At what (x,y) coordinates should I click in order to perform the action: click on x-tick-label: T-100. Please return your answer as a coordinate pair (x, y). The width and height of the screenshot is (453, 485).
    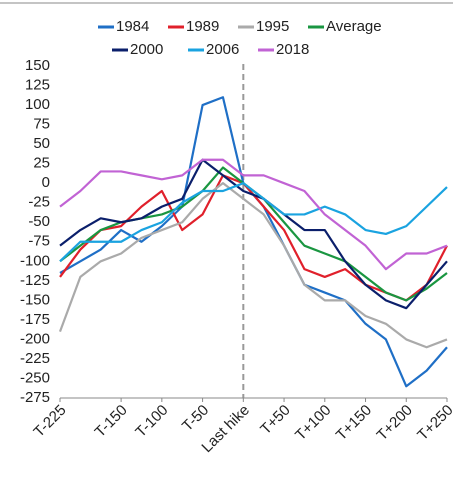
    Looking at the image, I should click on (151, 421).